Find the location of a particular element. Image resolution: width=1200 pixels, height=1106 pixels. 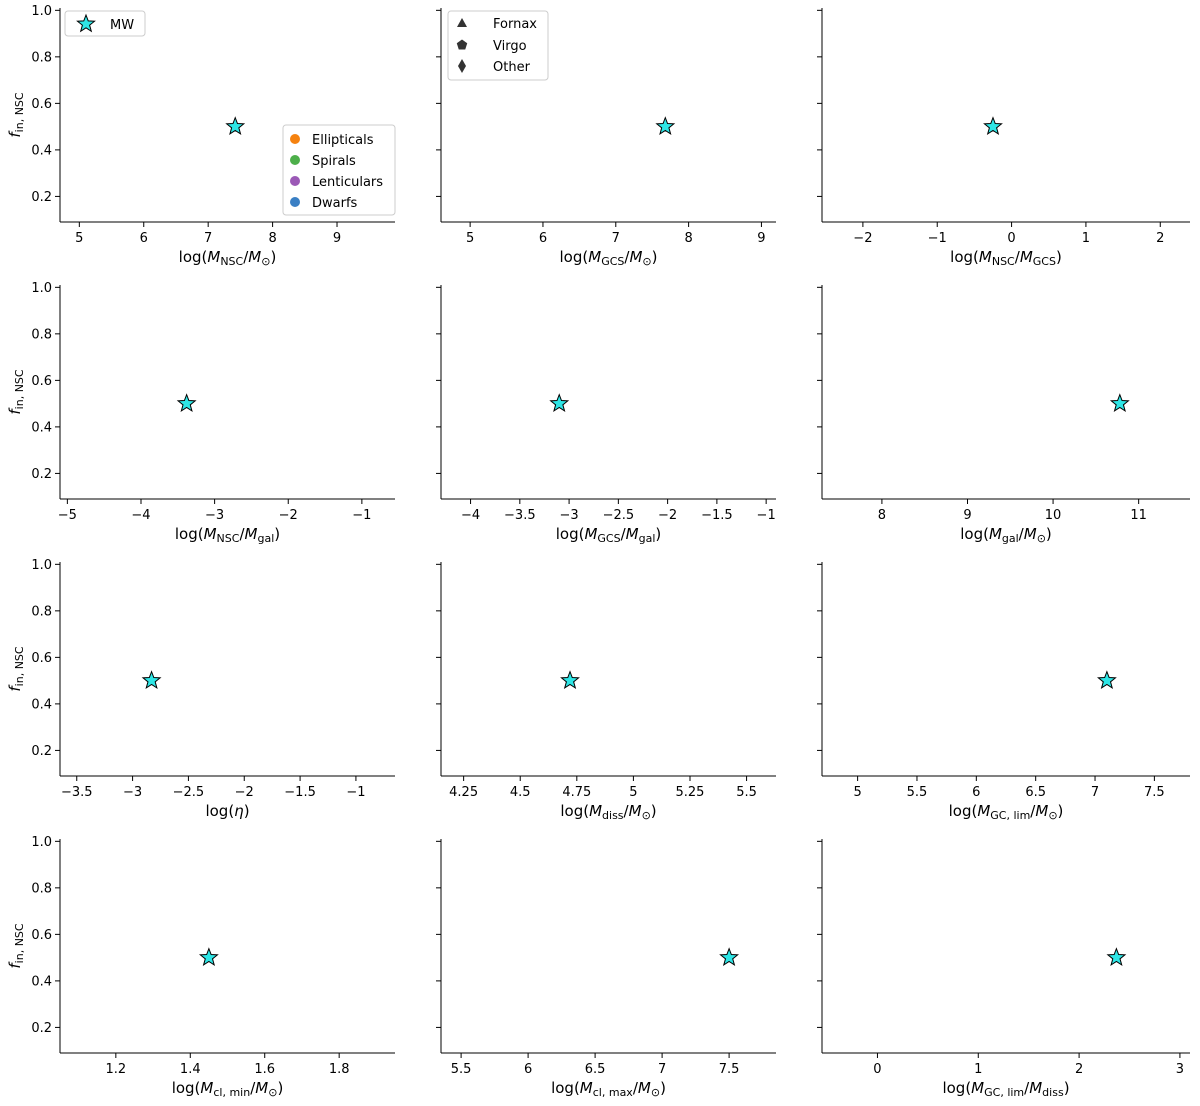

legend-lenticulars-label: Lenticulars is located at coordinates (347, 182).